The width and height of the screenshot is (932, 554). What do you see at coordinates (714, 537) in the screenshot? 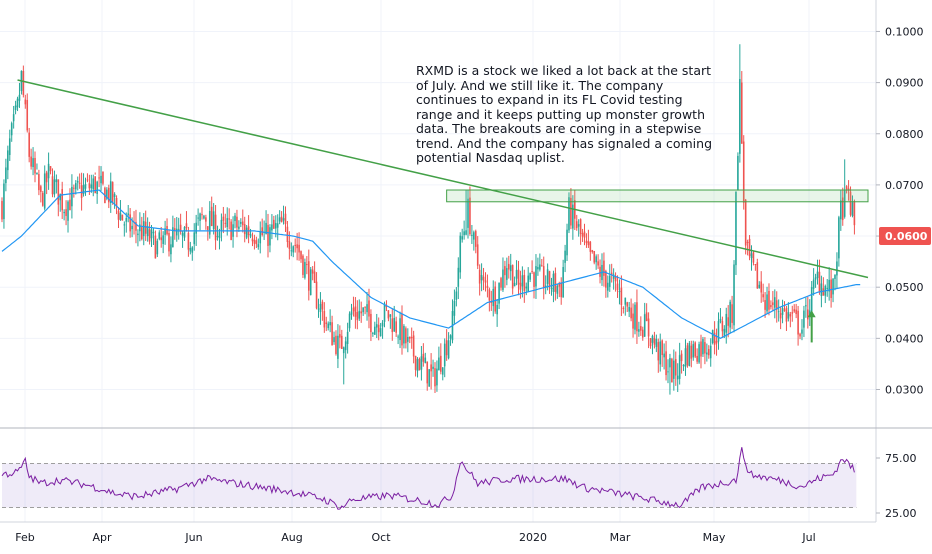
I see `time-tick-label: May` at bounding box center [714, 537].